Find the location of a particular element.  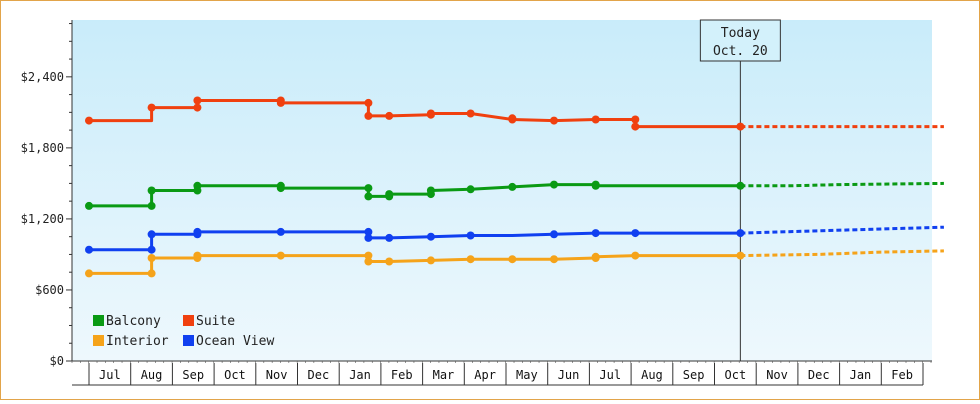

legend-item-suite: Suite is located at coordinates (209, 321).